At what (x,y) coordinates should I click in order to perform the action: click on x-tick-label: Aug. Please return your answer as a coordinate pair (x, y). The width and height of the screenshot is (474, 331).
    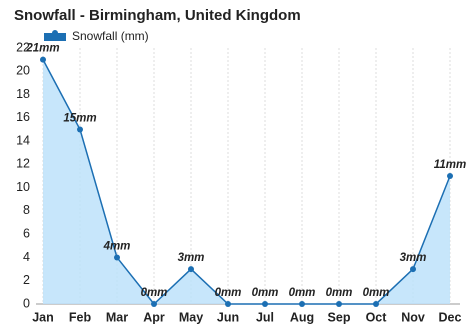
    Looking at the image, I should click on (302, 317).